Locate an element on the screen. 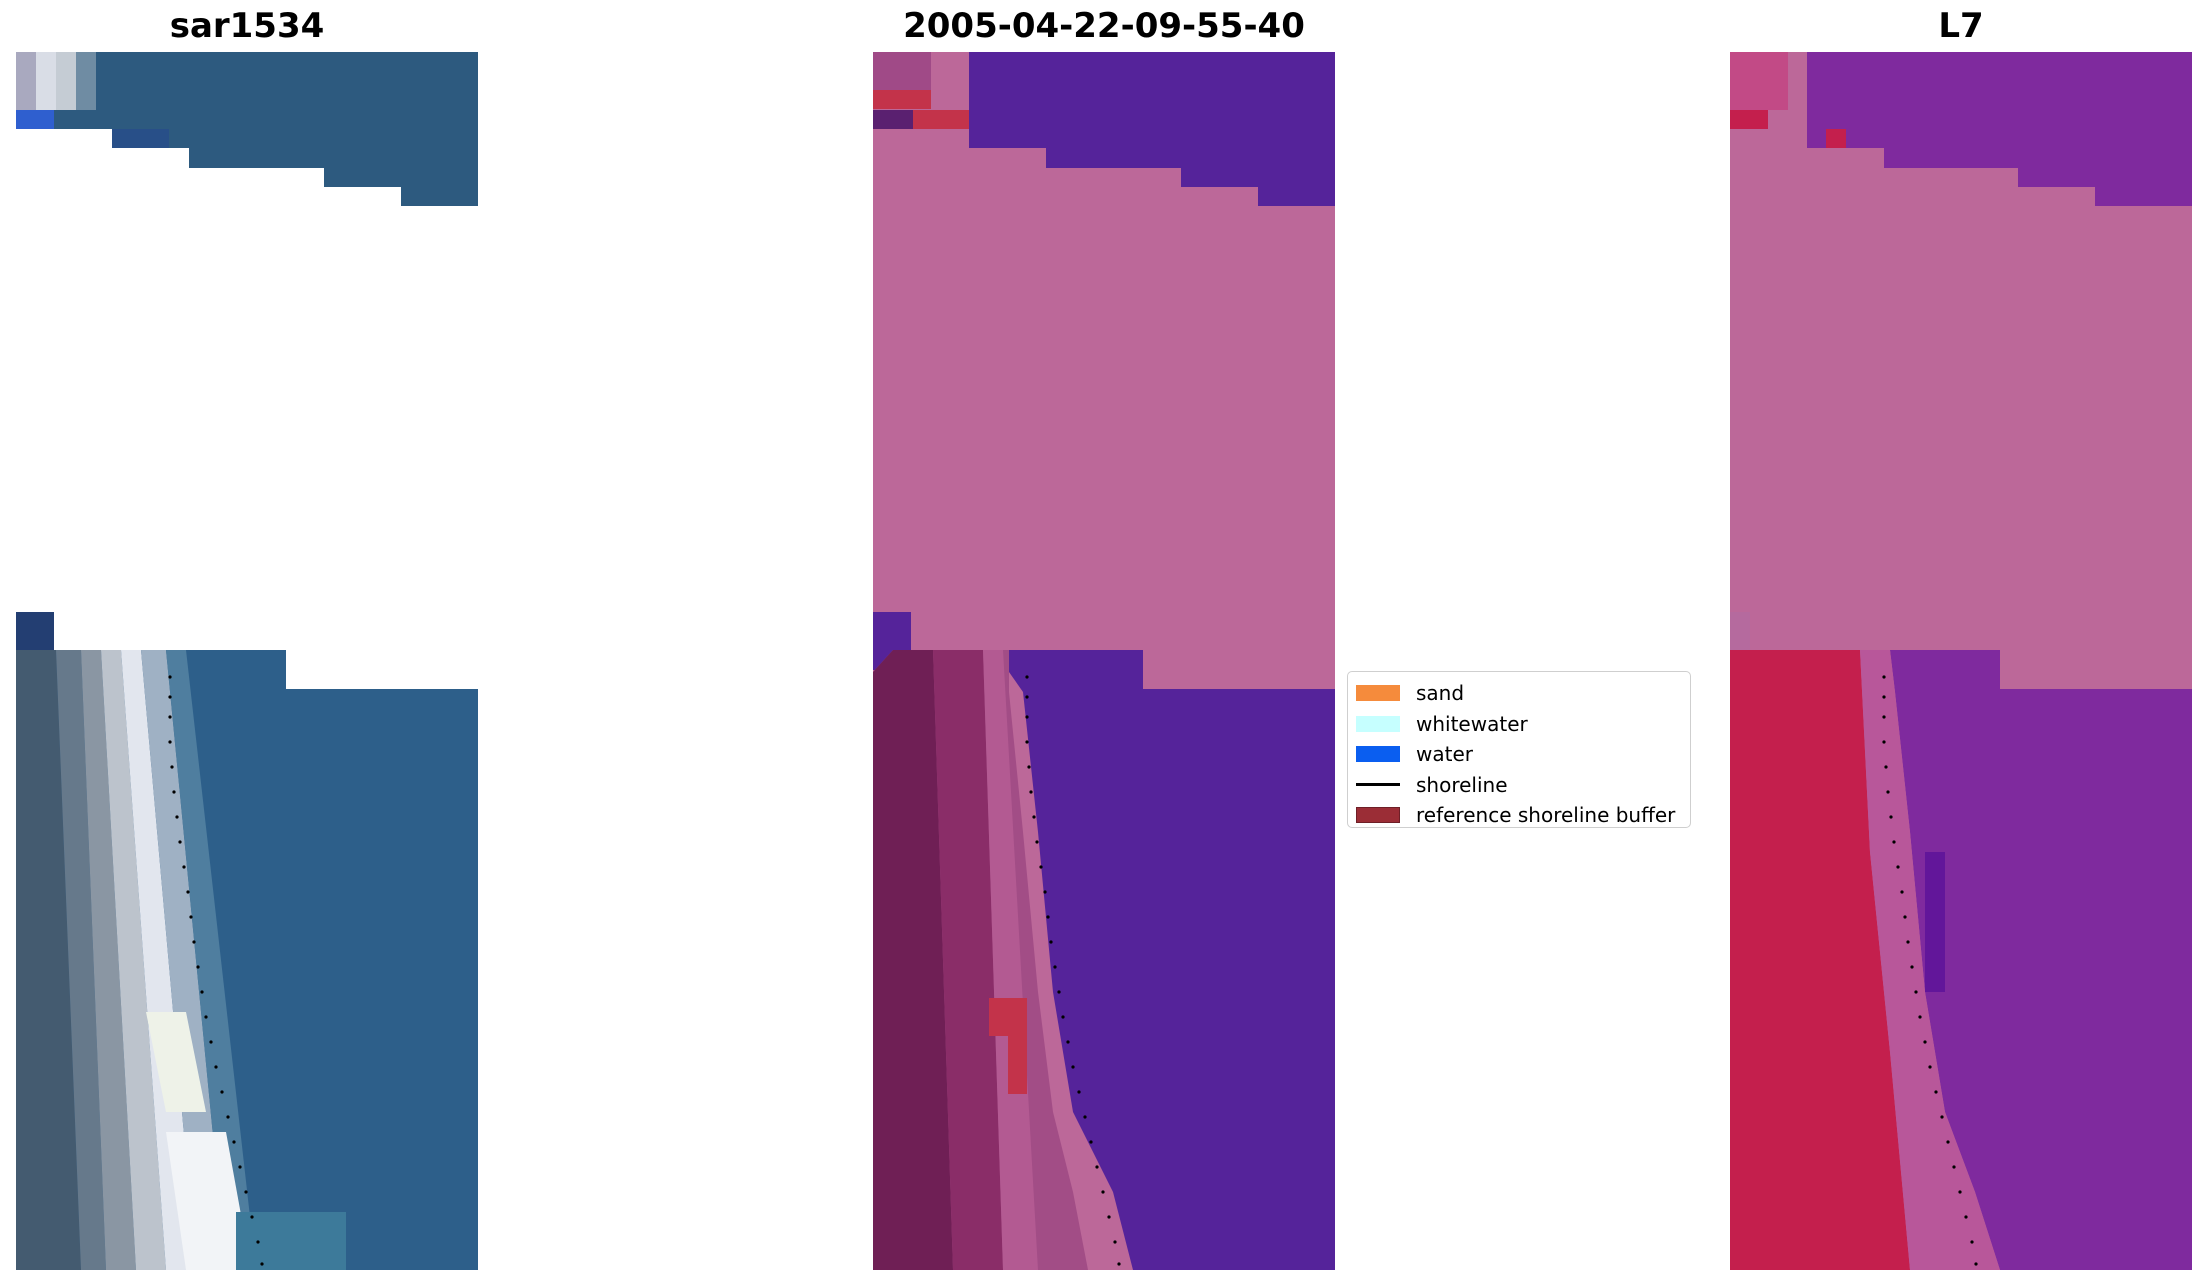 The height and width of the screenshot is (1283, 2208). legend-label: shoreline is located at coordinates (1462, 784).